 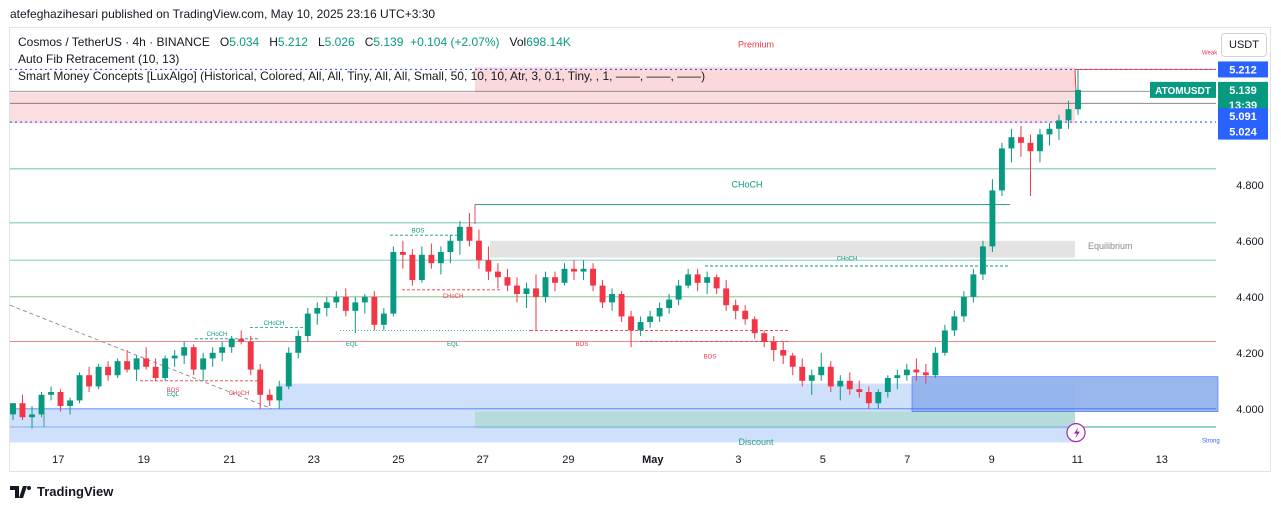 I want to click on premium-zone-band, so click(x=542, y=108).